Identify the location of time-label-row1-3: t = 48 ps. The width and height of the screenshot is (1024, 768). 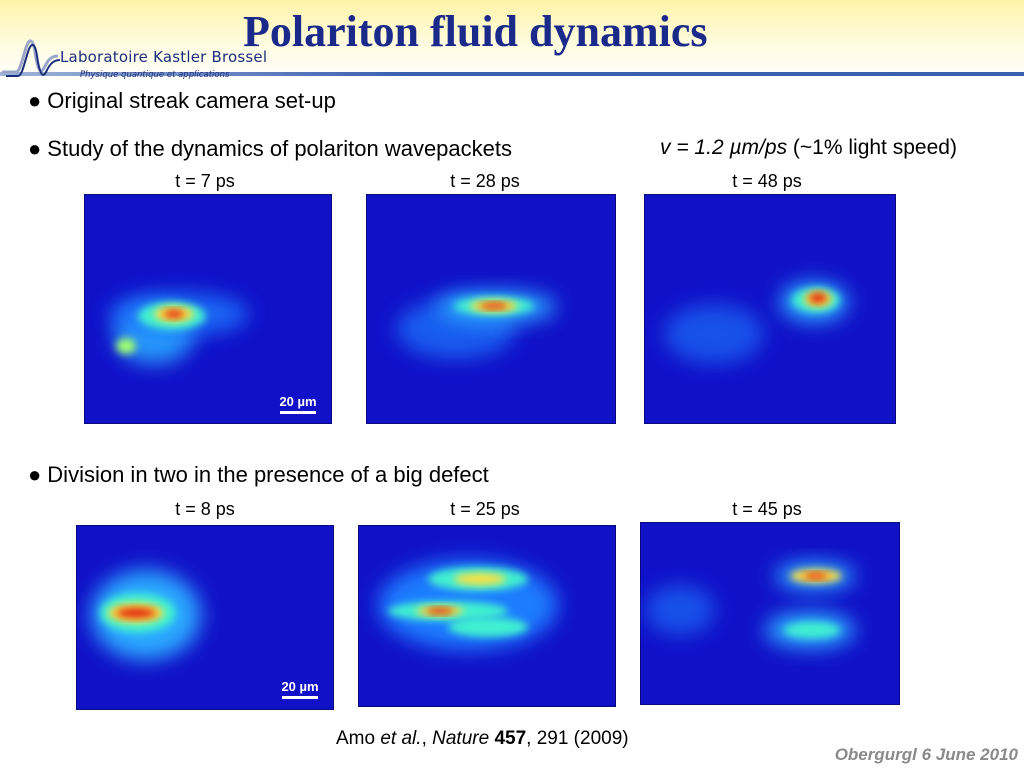
(767, 181).